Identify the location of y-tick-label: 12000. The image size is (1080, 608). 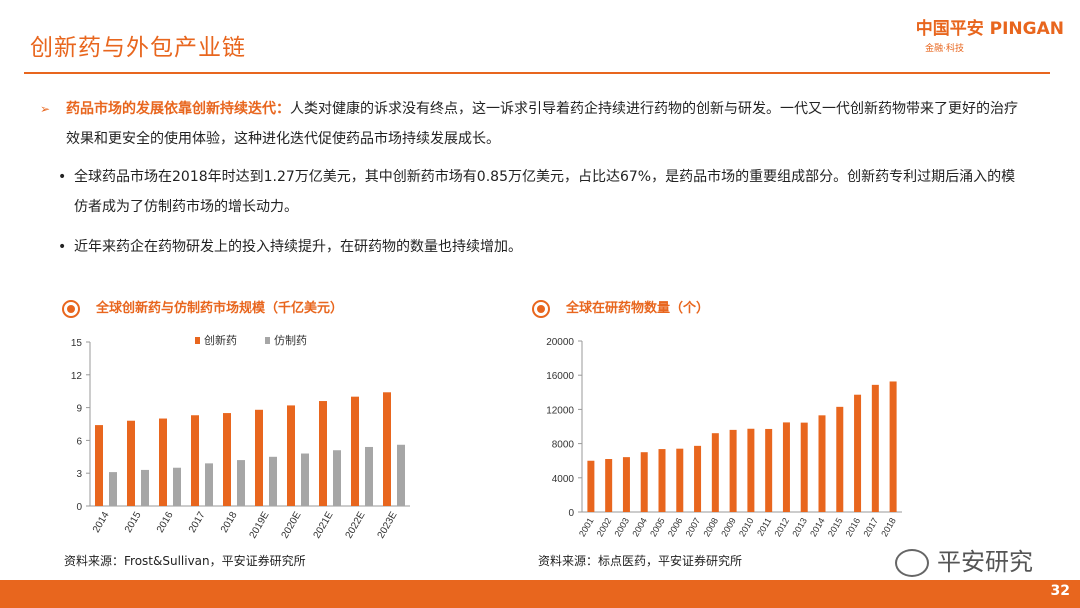
(560, 410).